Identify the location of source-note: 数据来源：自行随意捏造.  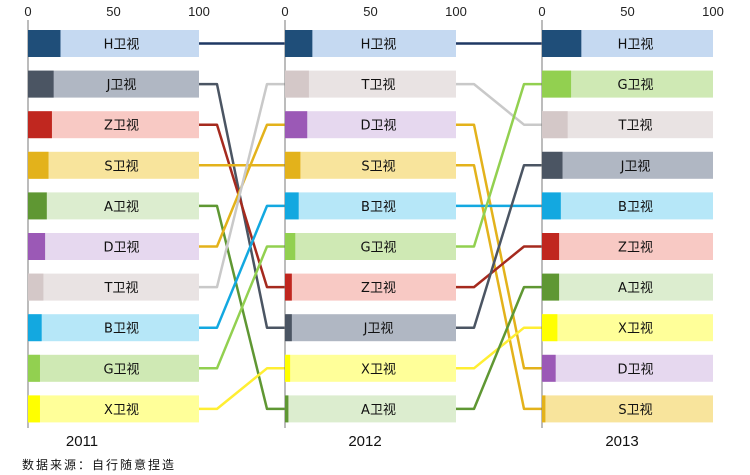
(99, 465).